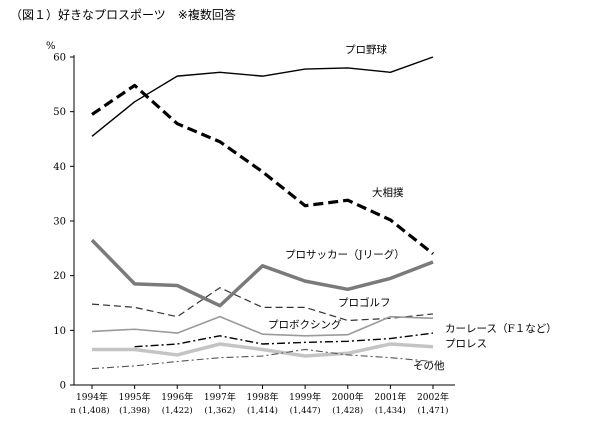  I want to click on y-tick-label: 0, so click(63, 386).